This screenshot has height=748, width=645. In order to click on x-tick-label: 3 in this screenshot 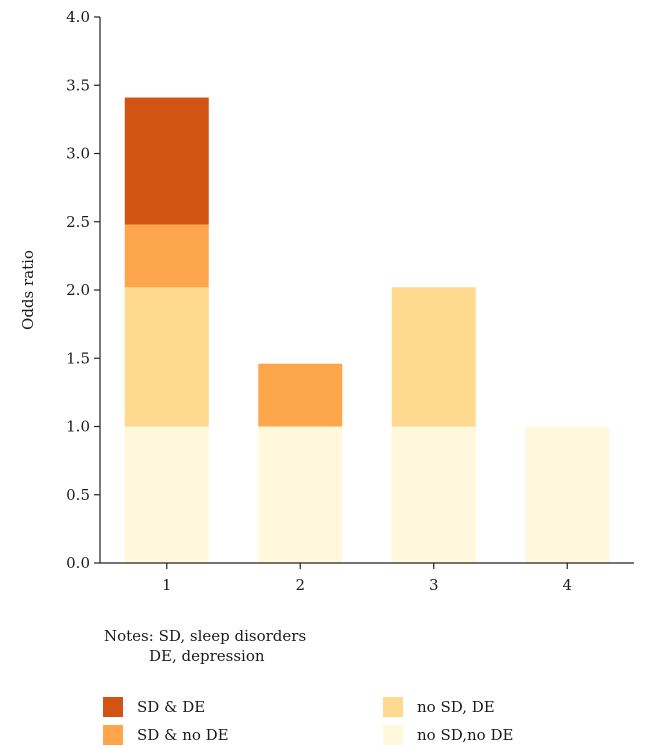, I will do `click(434, 585)`.